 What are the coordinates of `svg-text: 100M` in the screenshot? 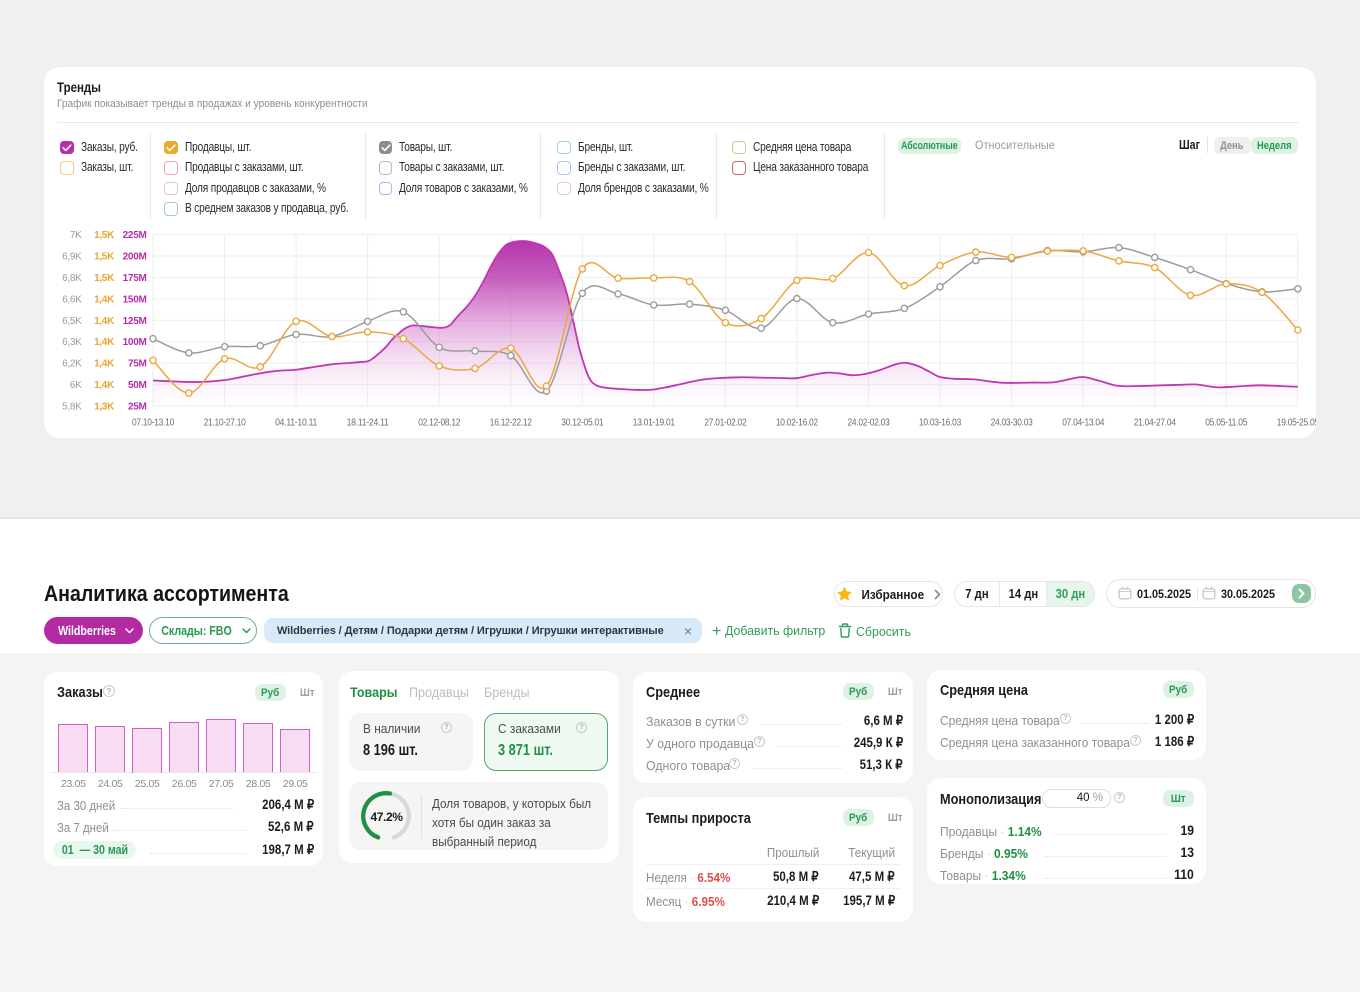 It's located at (135, 342).